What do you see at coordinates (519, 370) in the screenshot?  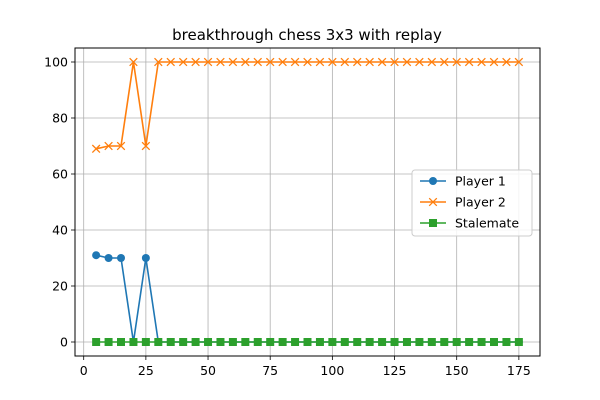 I see `x-tick-label: 175` at bounding box center [519, 370].